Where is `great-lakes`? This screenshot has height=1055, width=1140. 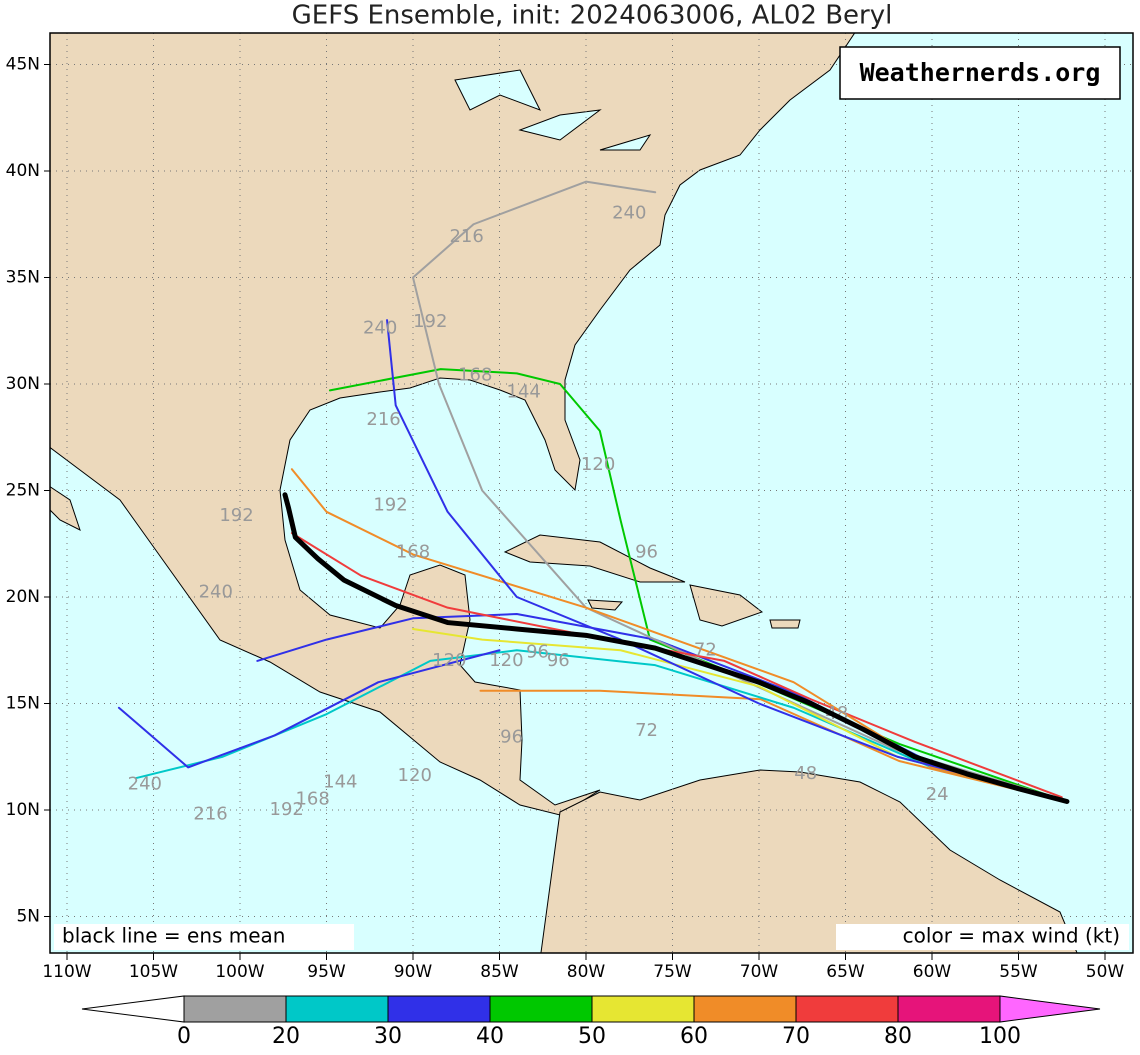 great-lakes is located at coordinates (553, 110).